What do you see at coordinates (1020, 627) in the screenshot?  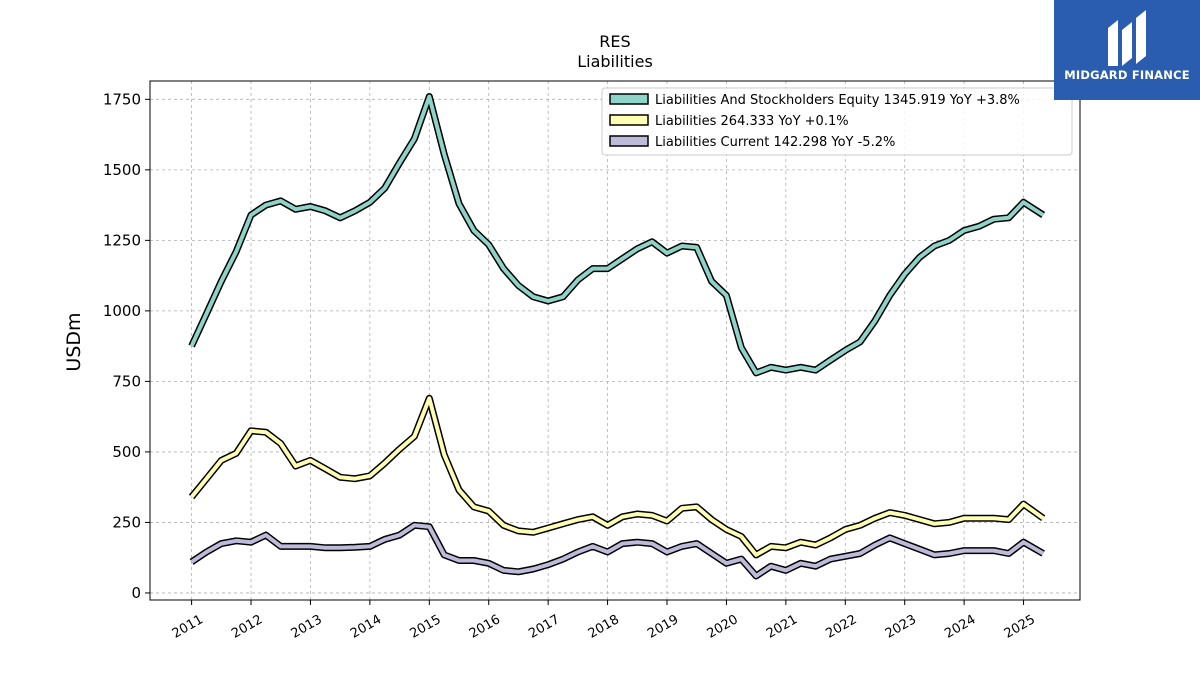 I see `x-tick-label: 2025` at bounding box center [1020, 627].